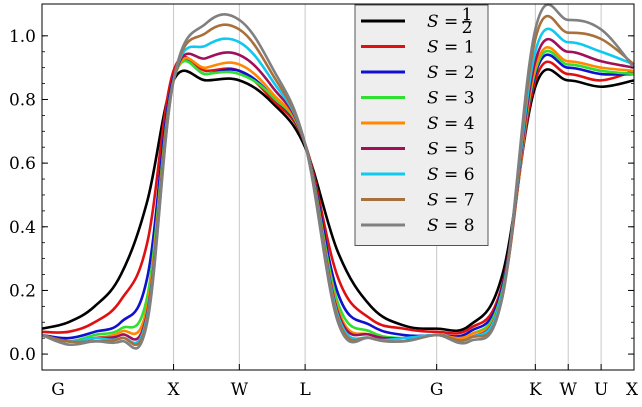  I want to click on legend-label: S = 8, so click(451, 226).